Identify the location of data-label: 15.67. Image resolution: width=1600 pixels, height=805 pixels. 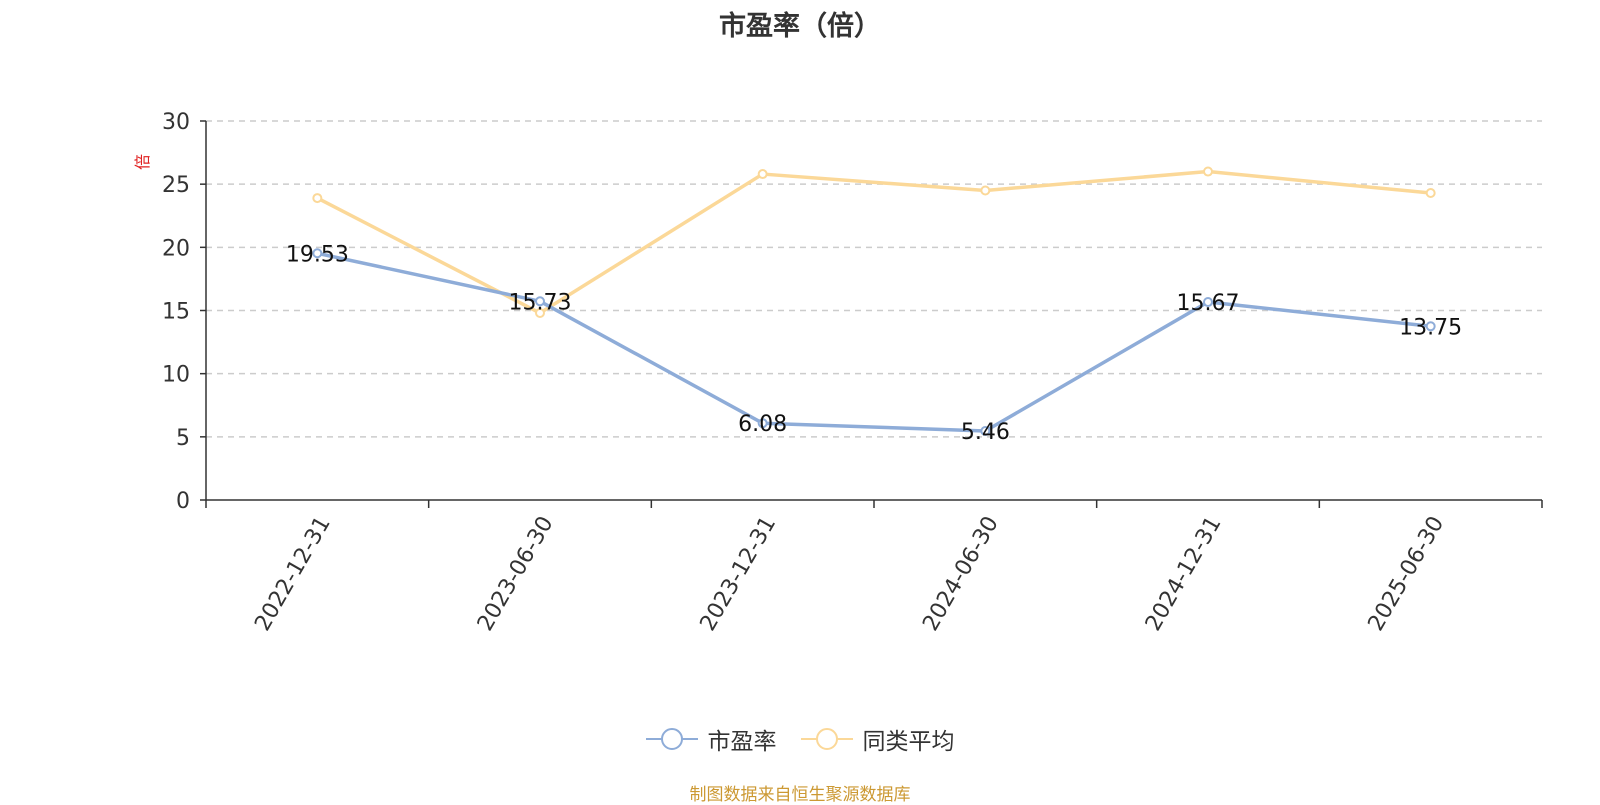
(1208, 303).